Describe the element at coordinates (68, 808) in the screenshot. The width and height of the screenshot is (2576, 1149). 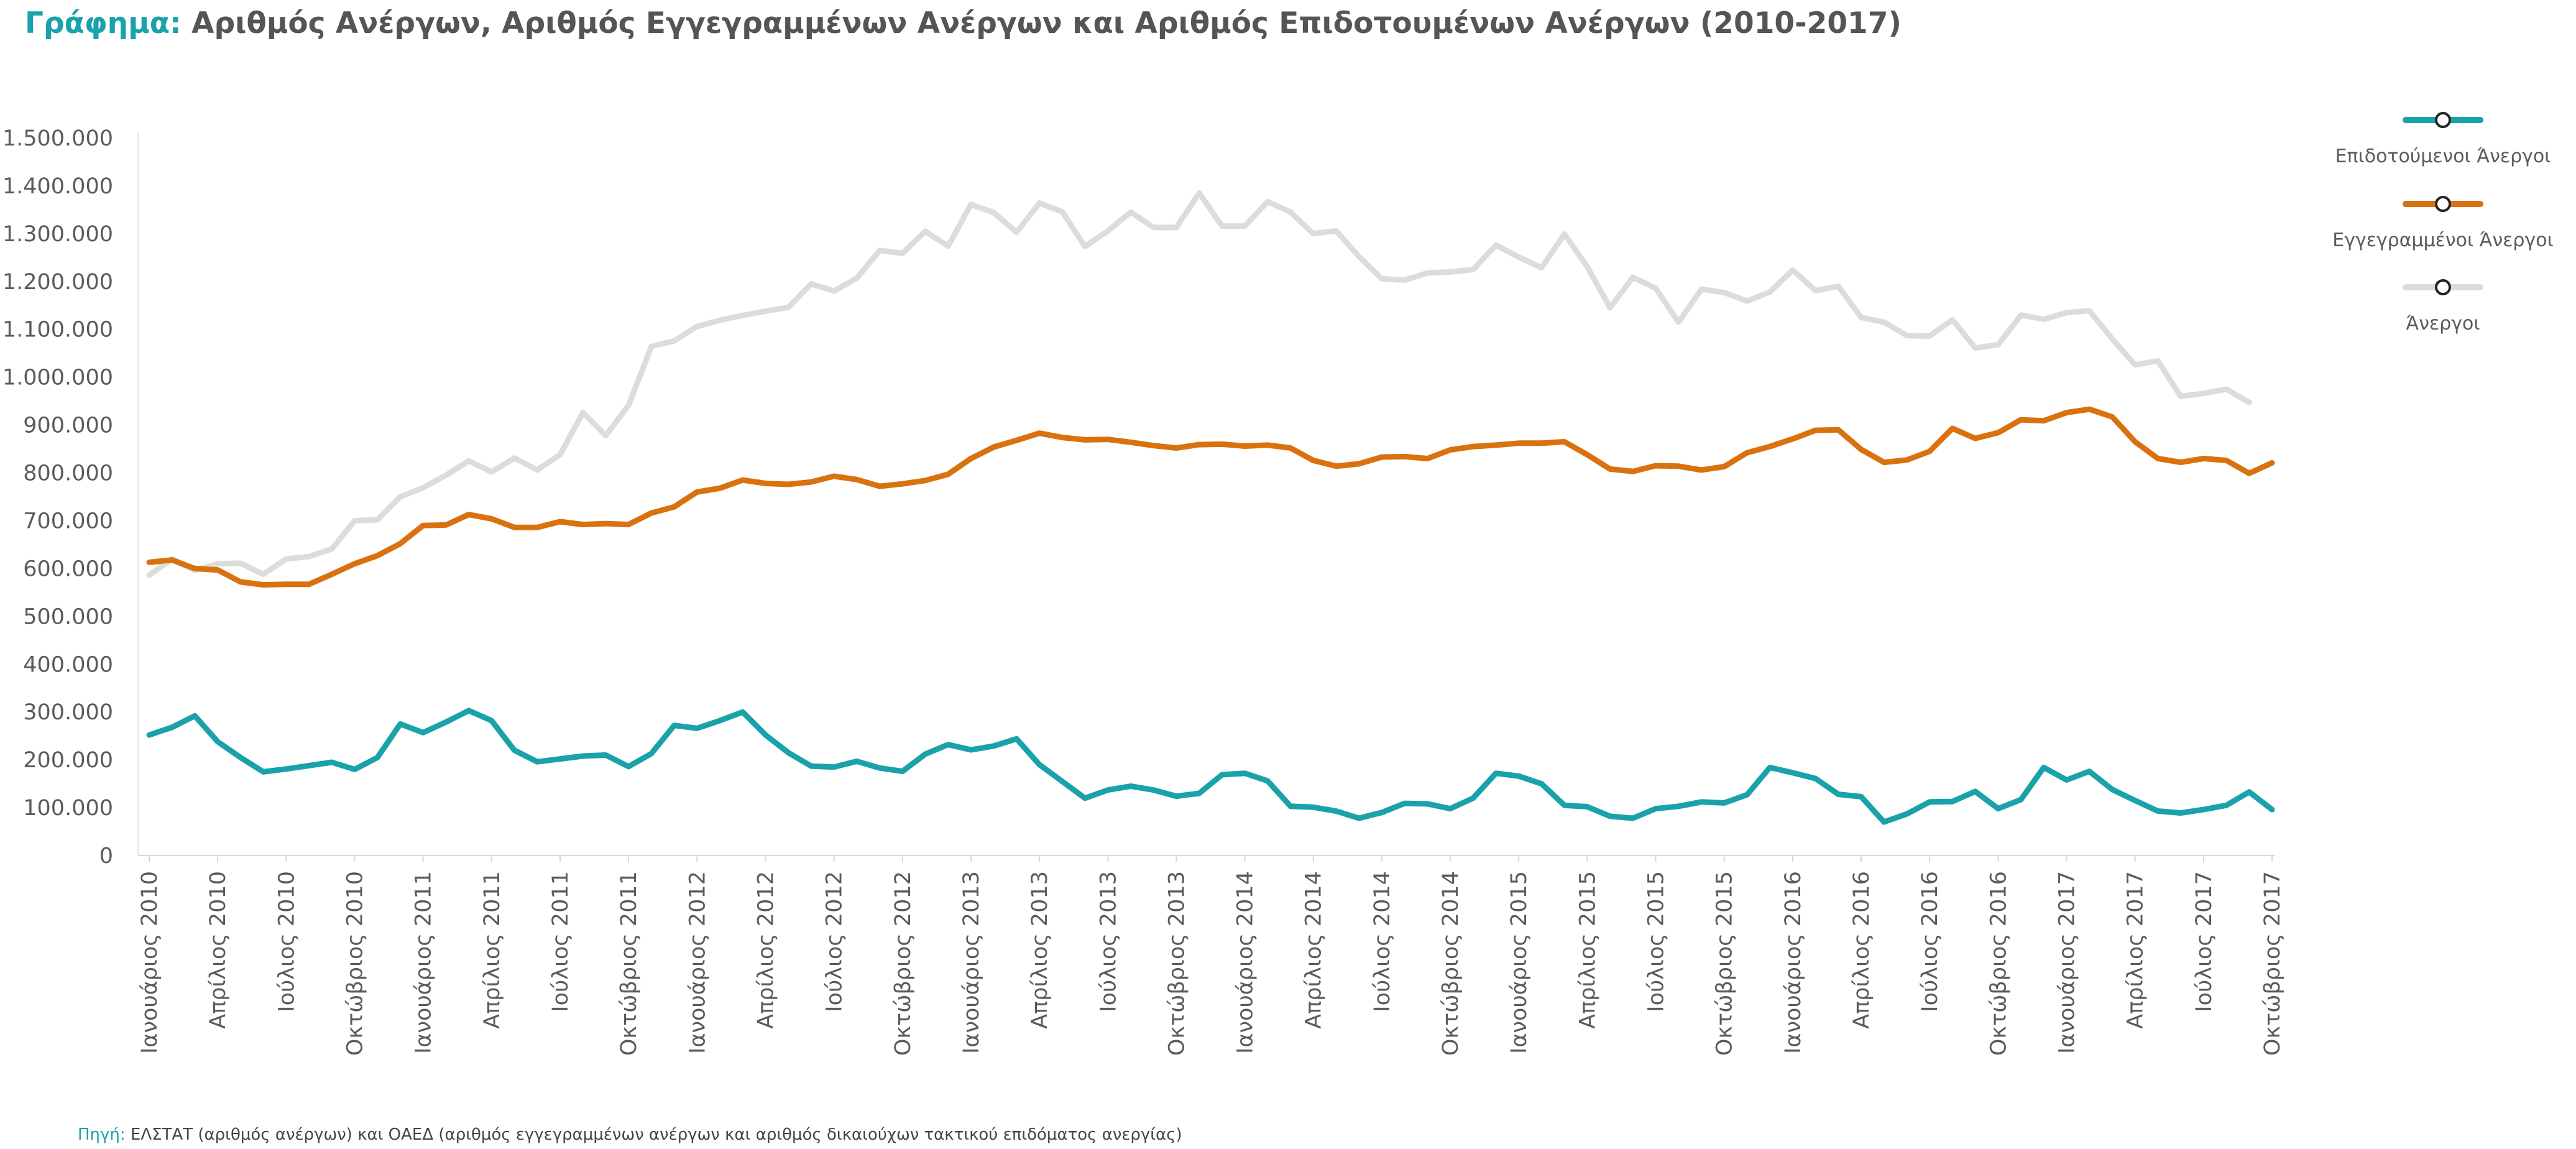
I see `y-tick-label: 100.000` at that location.